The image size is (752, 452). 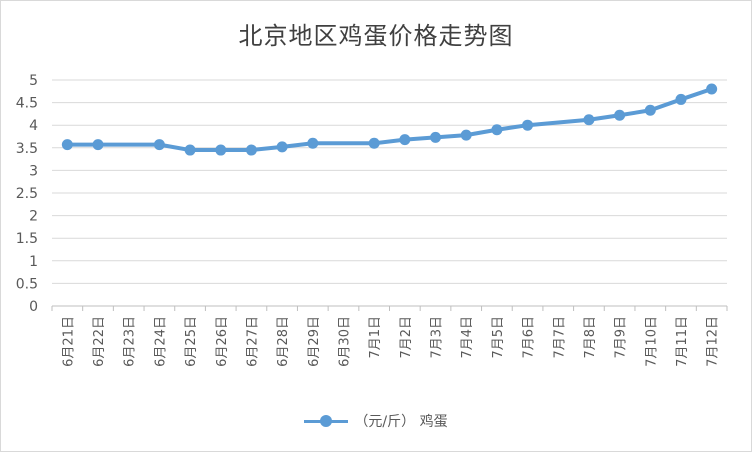 What do you see at coordinates (682, 341) in the screenshot?
I see `x-tick-label: 7月11日` at bounding box center [682, 341].